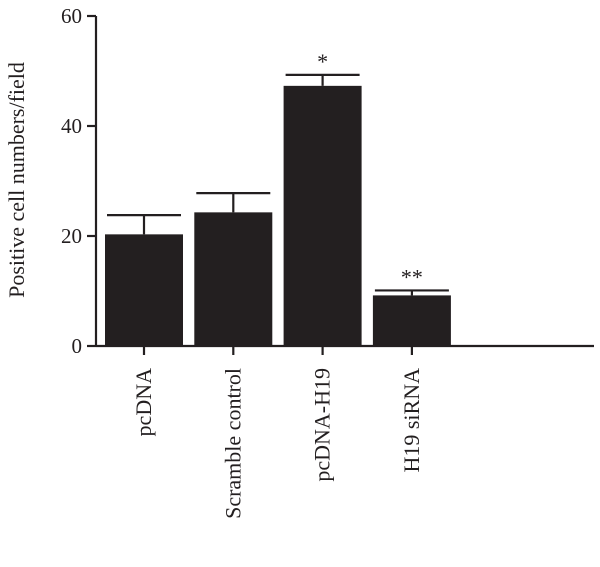 The width and height of the screenshot is (600, 567). What do you see at coordinates (71, 236) in the screenshot?
I see `y-tick-label: 20` at bounding box center [71, 236].